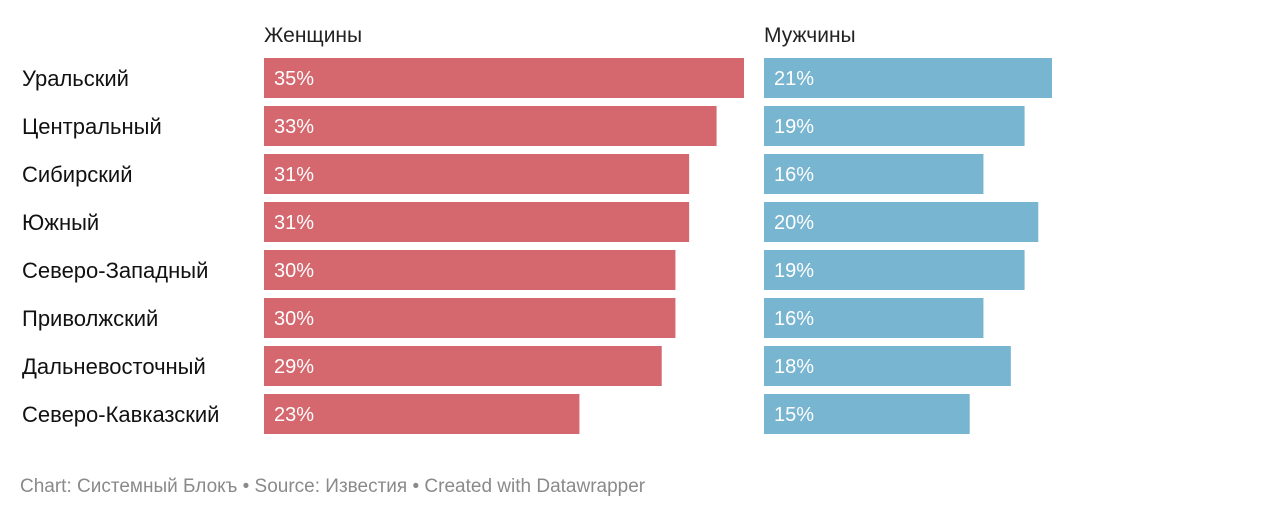 The image size is (1264, 520). What do you see at coordinates (120, 414) in the screenshot?
I see `category-label-7: Северо-Кавказский` at bounding box center [120, 414].